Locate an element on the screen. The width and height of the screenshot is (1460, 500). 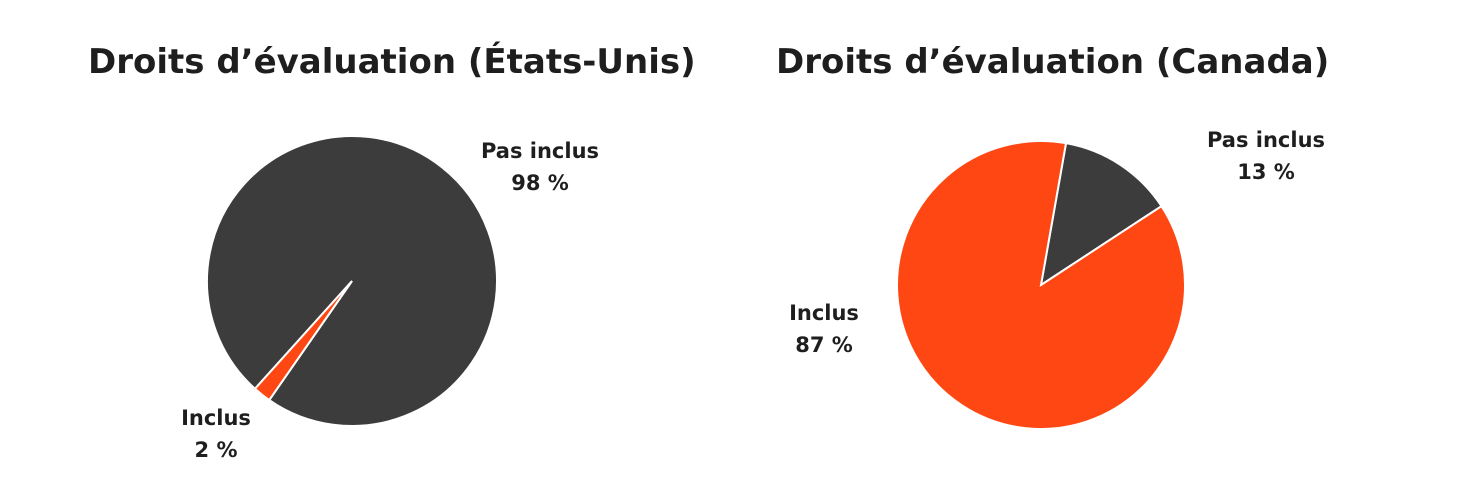
slice-value: 2 % is located at coordinates (216, 450).